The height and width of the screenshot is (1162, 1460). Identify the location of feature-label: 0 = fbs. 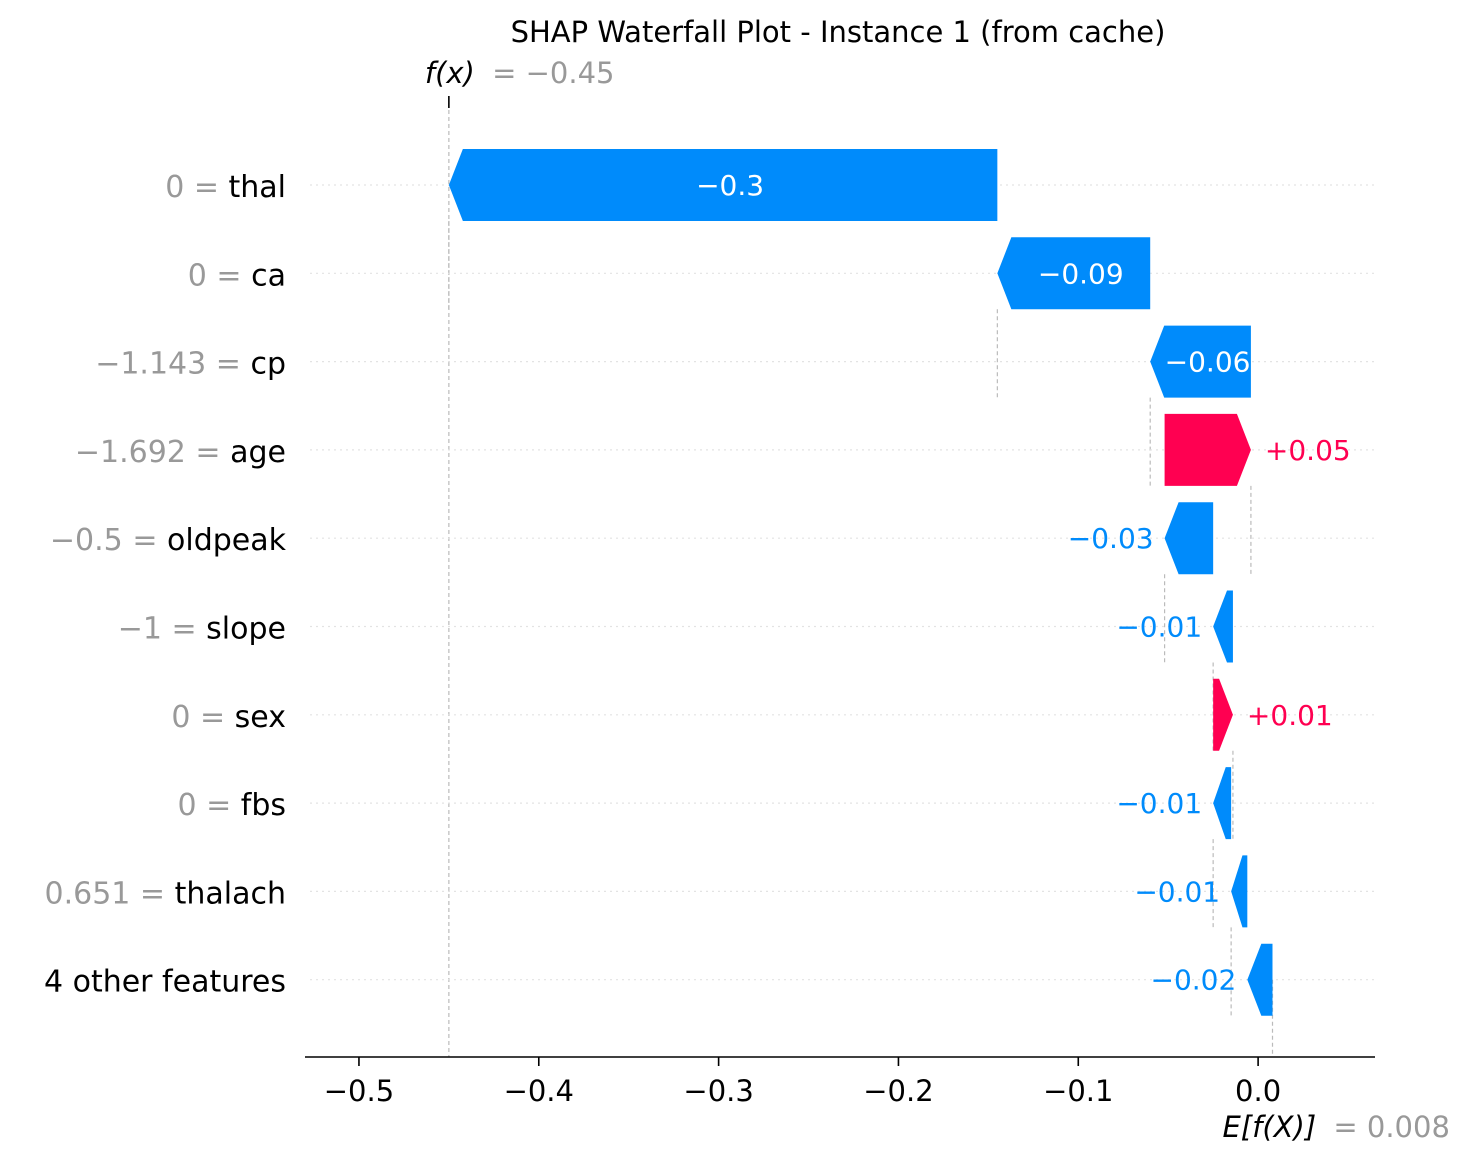
(231, 805).